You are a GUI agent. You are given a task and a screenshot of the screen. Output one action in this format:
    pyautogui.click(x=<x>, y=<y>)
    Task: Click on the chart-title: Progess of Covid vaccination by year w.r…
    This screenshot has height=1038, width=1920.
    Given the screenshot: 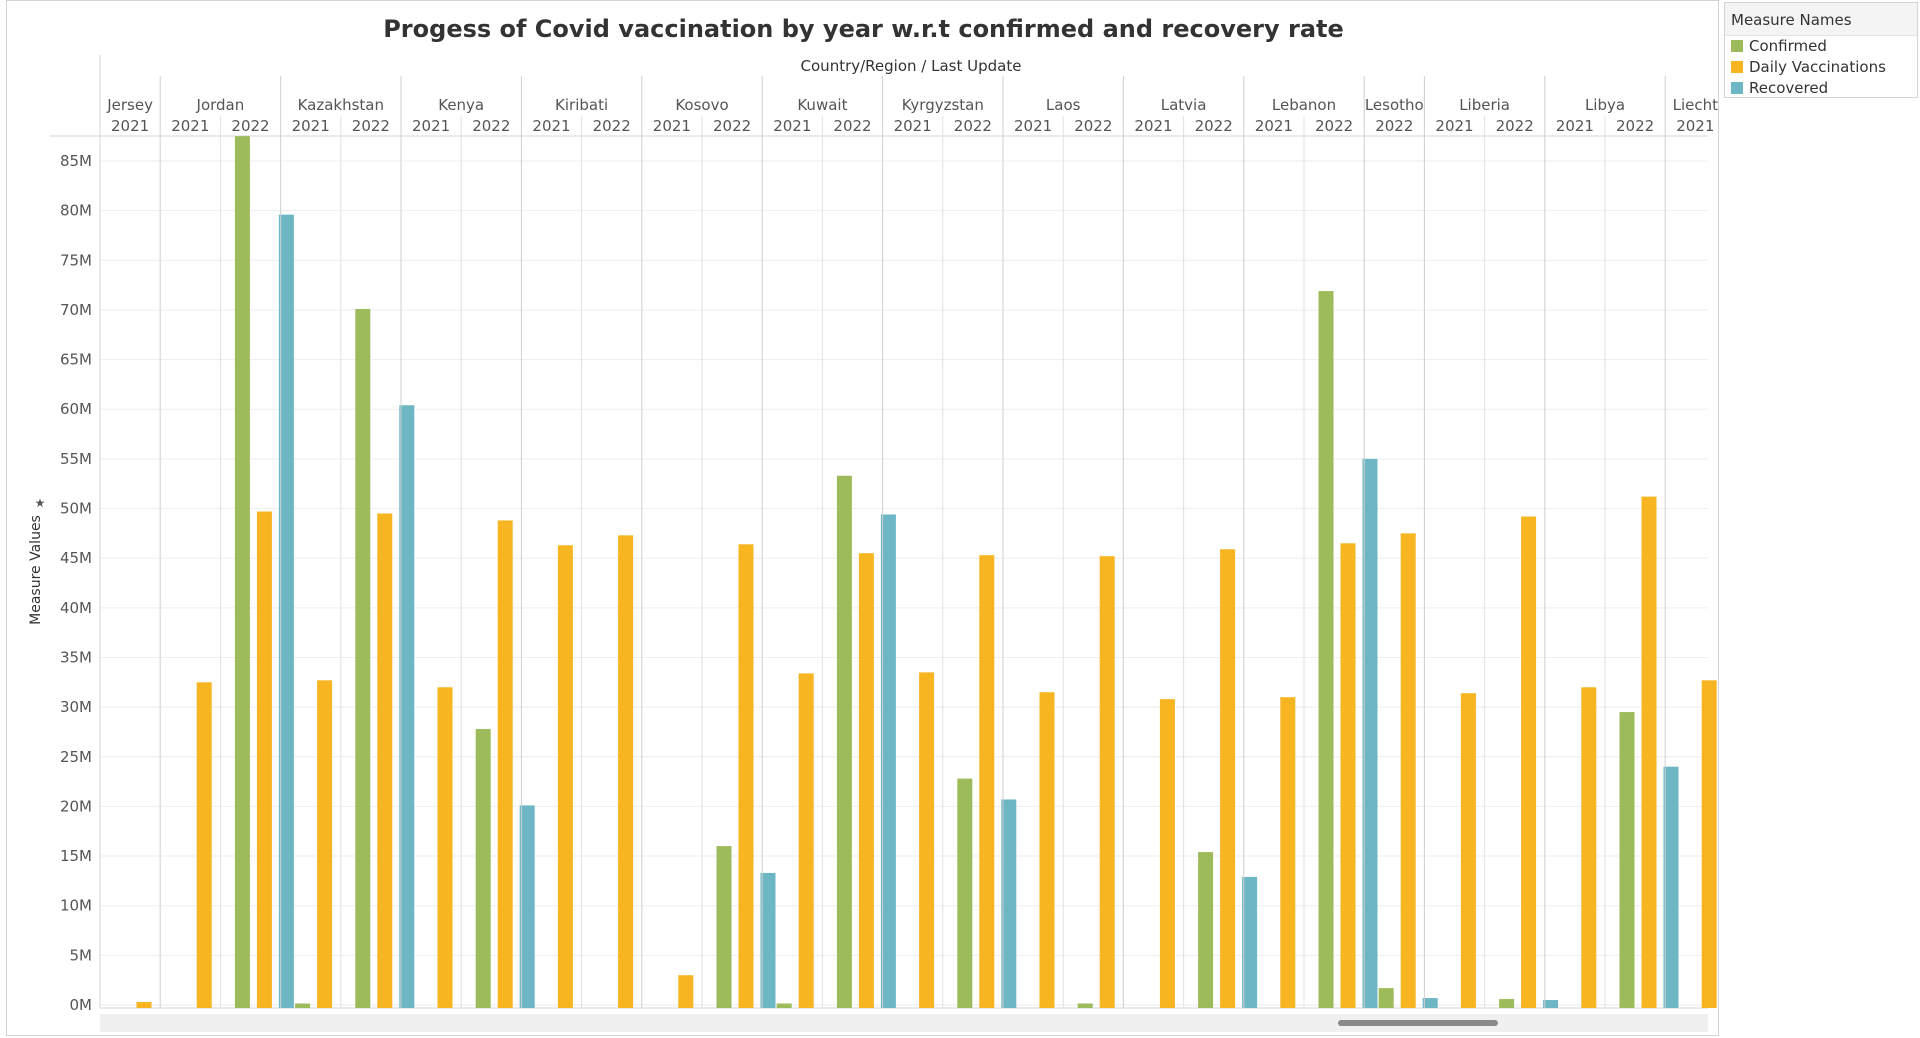 What is the action you would take?
    pyautogui.click(x=863, y=29)
    